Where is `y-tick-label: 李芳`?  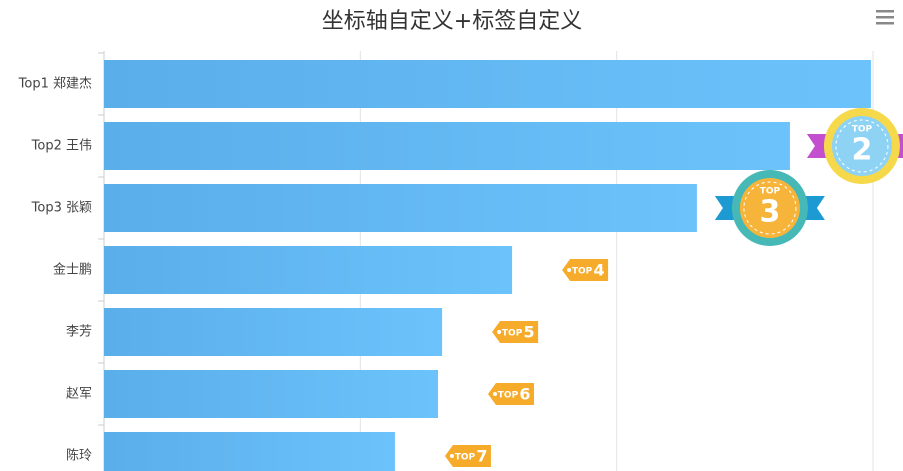 y-tick-label: 李芳 is located at coordinates (79, 332).